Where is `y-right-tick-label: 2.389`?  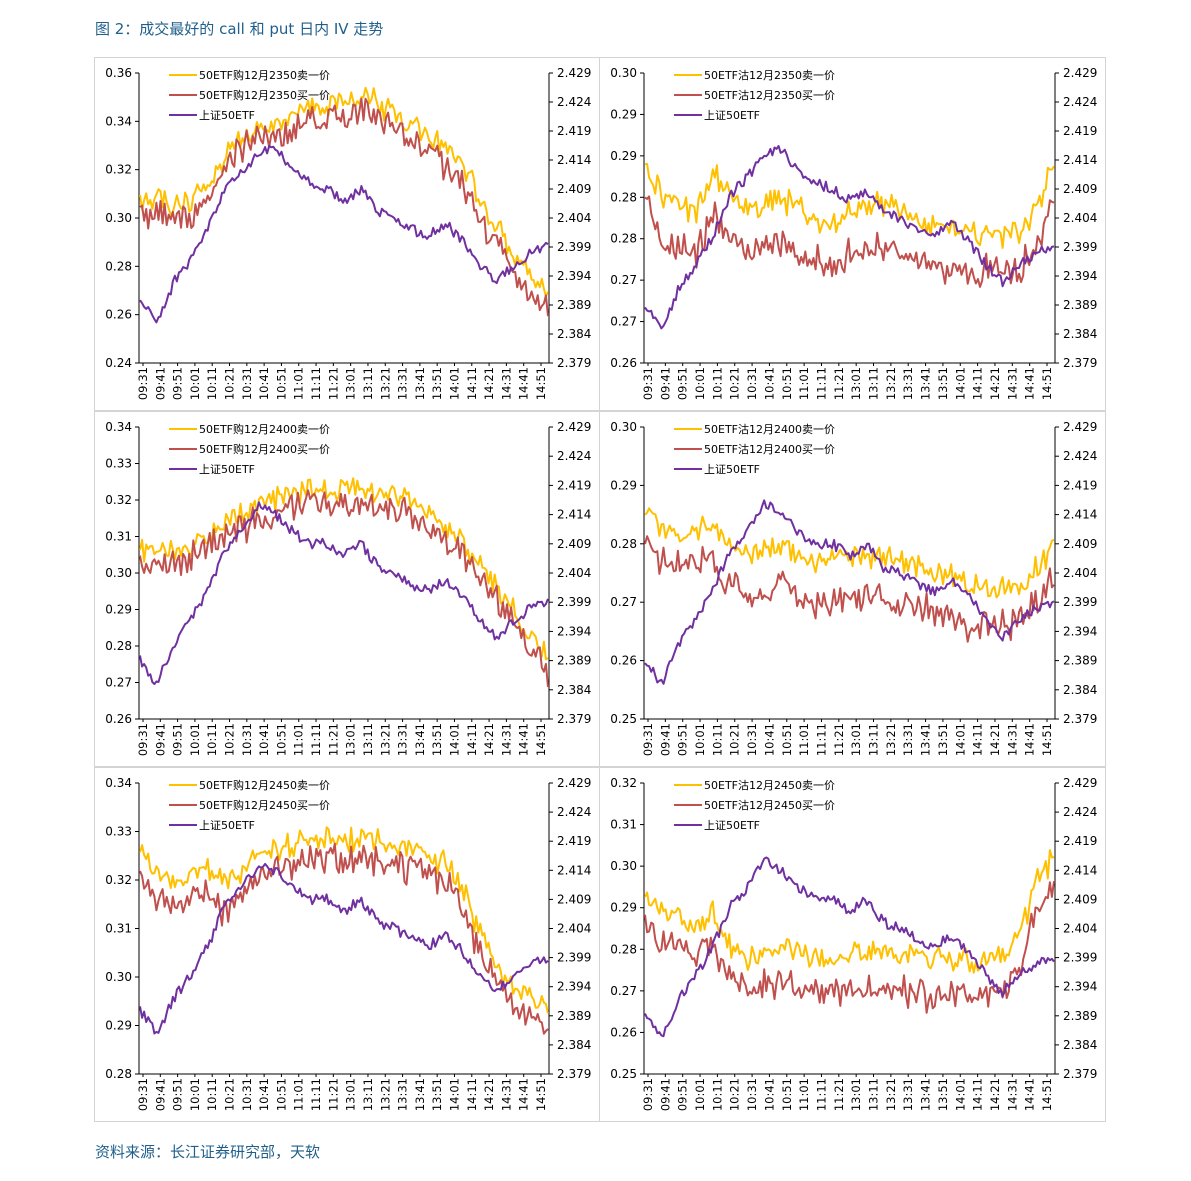 y-right-tick-label: 2.389 is located at coordinates (574, 305).